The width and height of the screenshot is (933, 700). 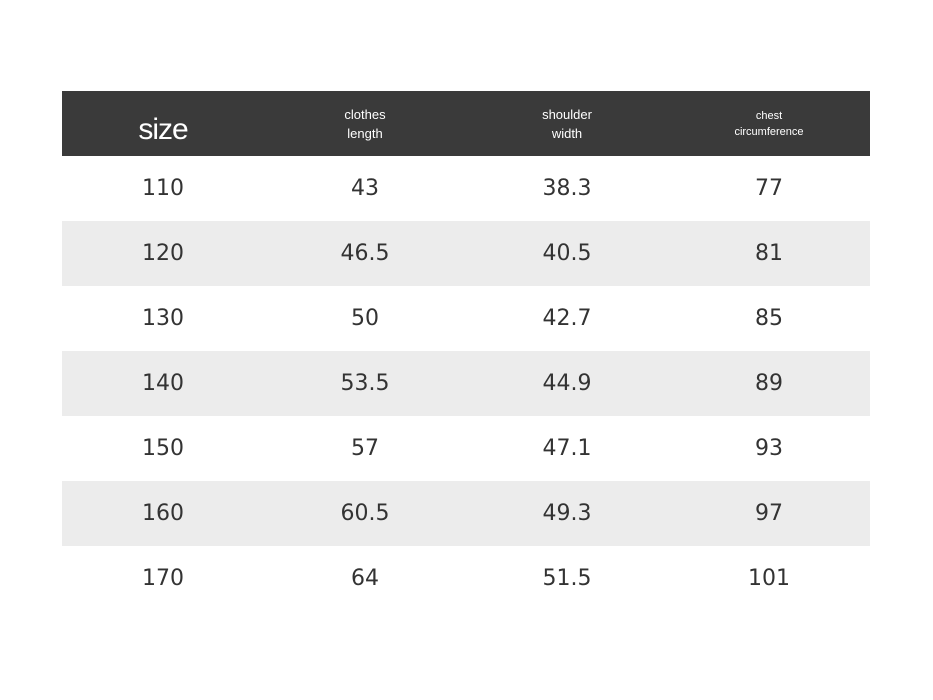 What do you see at coordinates (769, 188) in the screenshot?
I see `table-cell: 77` at bounding box center [769, 188].